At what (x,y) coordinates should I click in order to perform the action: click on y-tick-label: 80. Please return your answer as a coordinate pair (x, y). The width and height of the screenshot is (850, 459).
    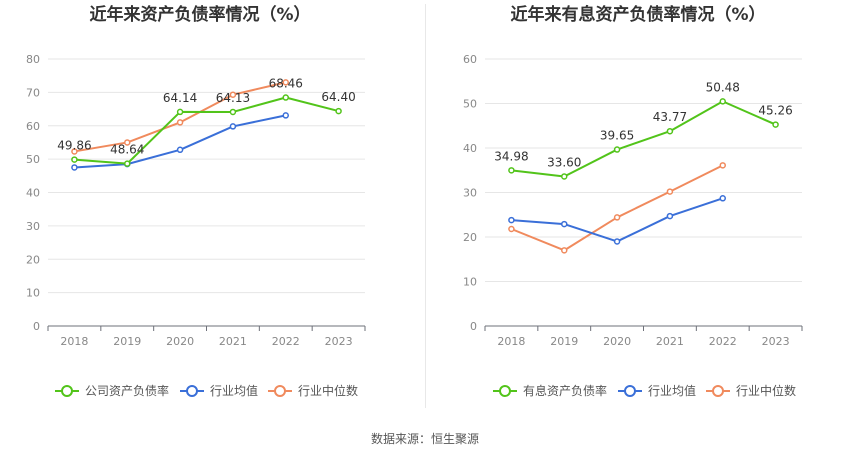
    Looking at the image, I should click on (33, 59).